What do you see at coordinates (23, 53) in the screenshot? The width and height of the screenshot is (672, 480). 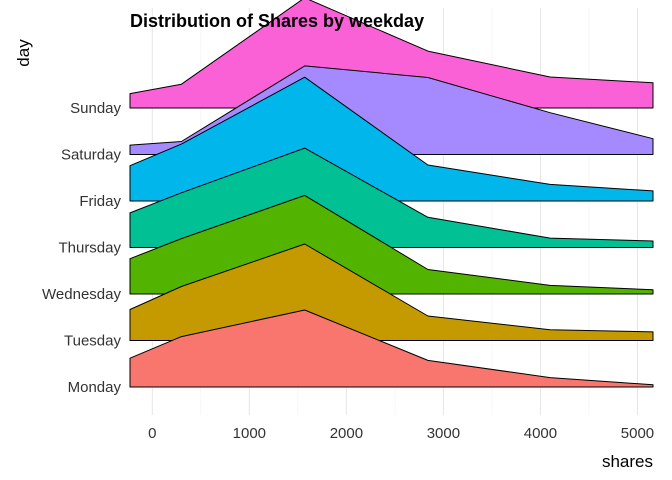 I see `y-axis-title: day` at bounding box center [23, 53].